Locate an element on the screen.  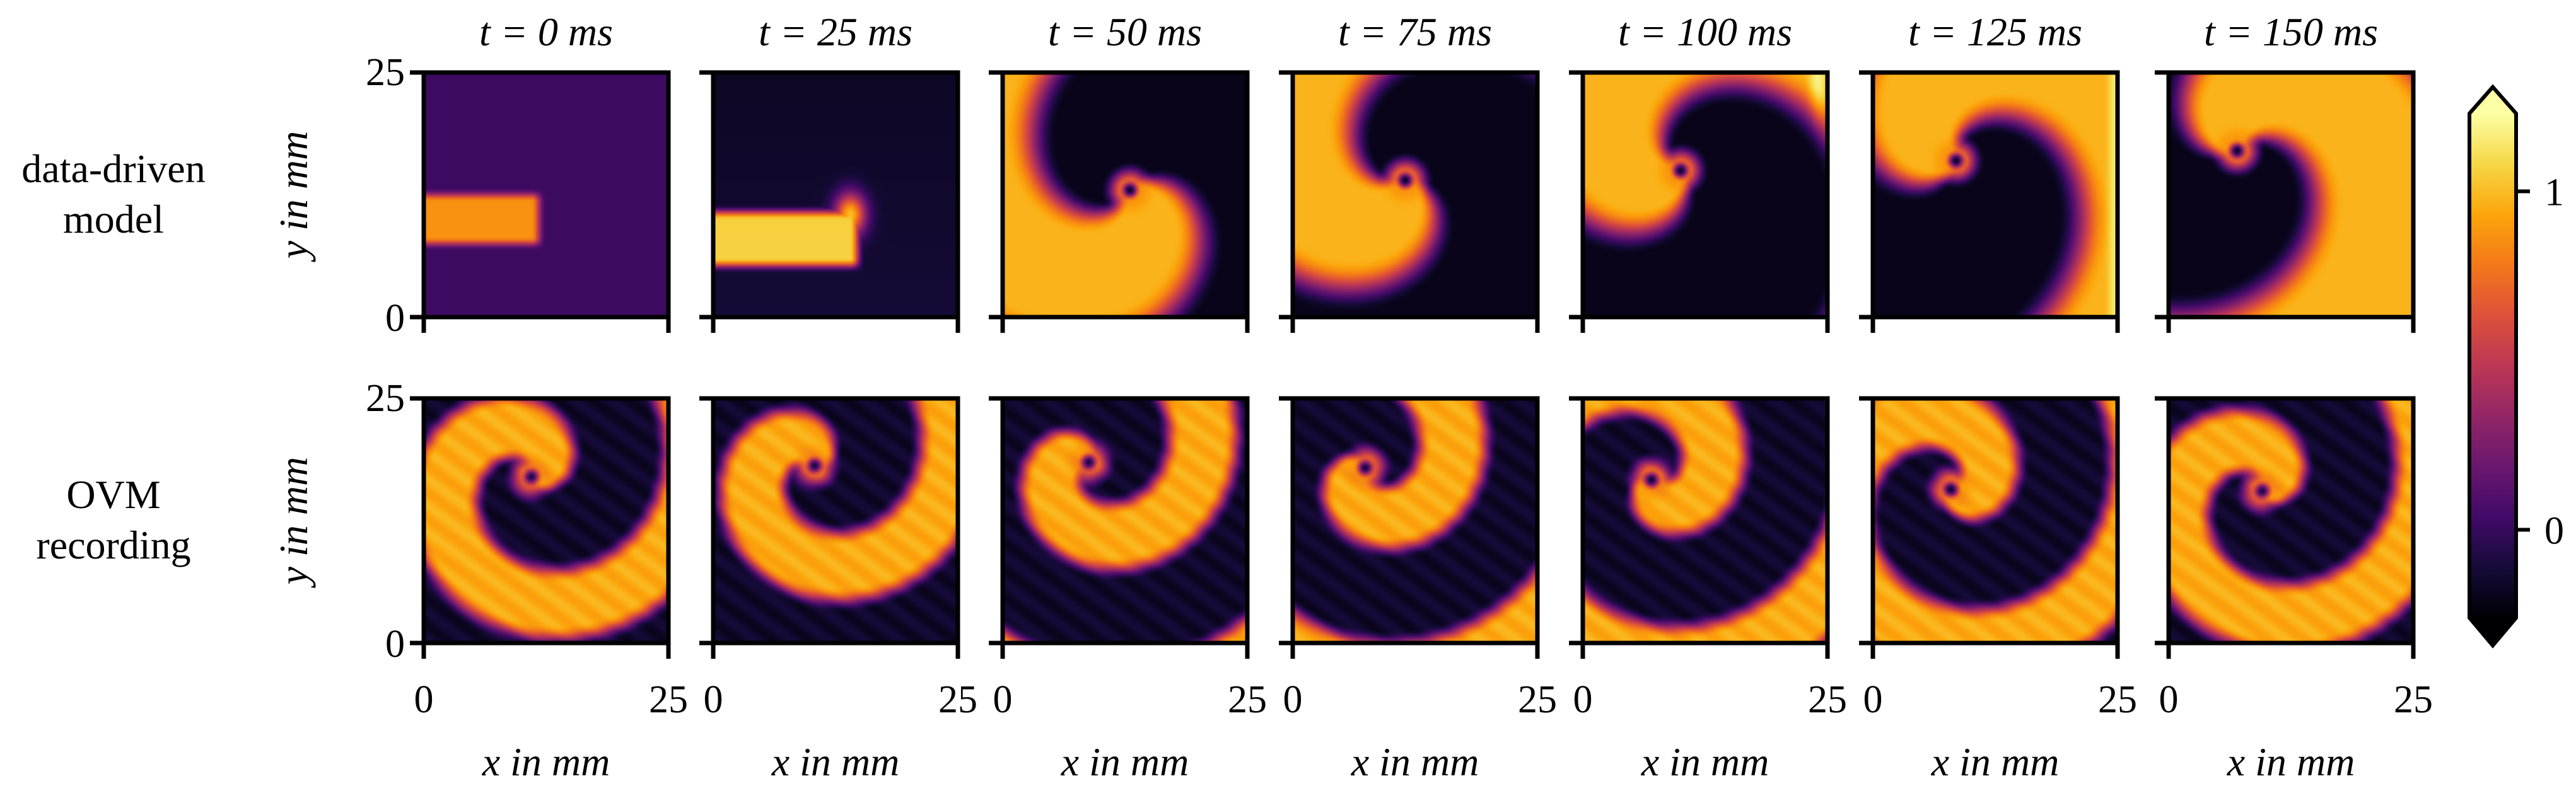
panel-title: t = 50 ms is located at coordinates (1125, 31).